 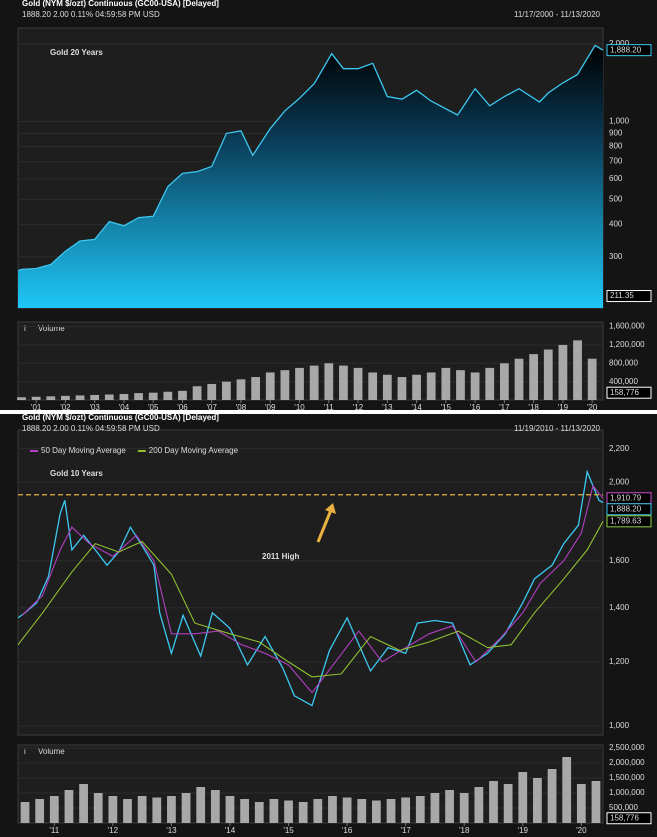 I want to click on value-box-label: 158,776, so click(x=624, y=817).